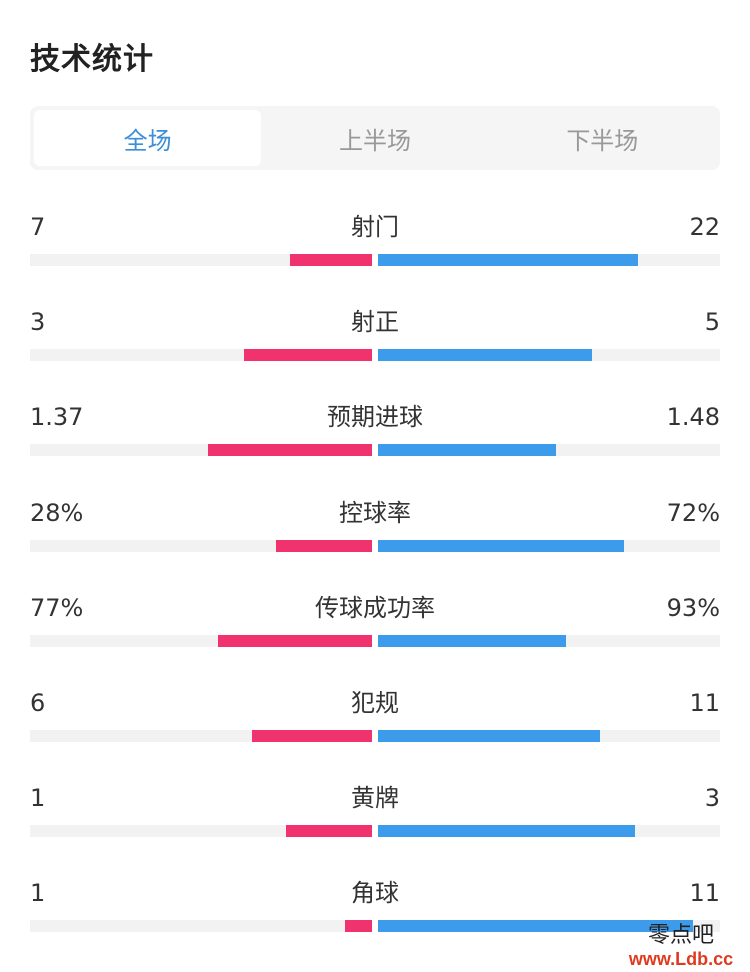 The width and height of the screenshot is (750, 972). What do you see at coordinates (375, 437) in the screenshot?
I see `stat-row: 1.37 预期进球 1.48` at bounding box center [375, 437].